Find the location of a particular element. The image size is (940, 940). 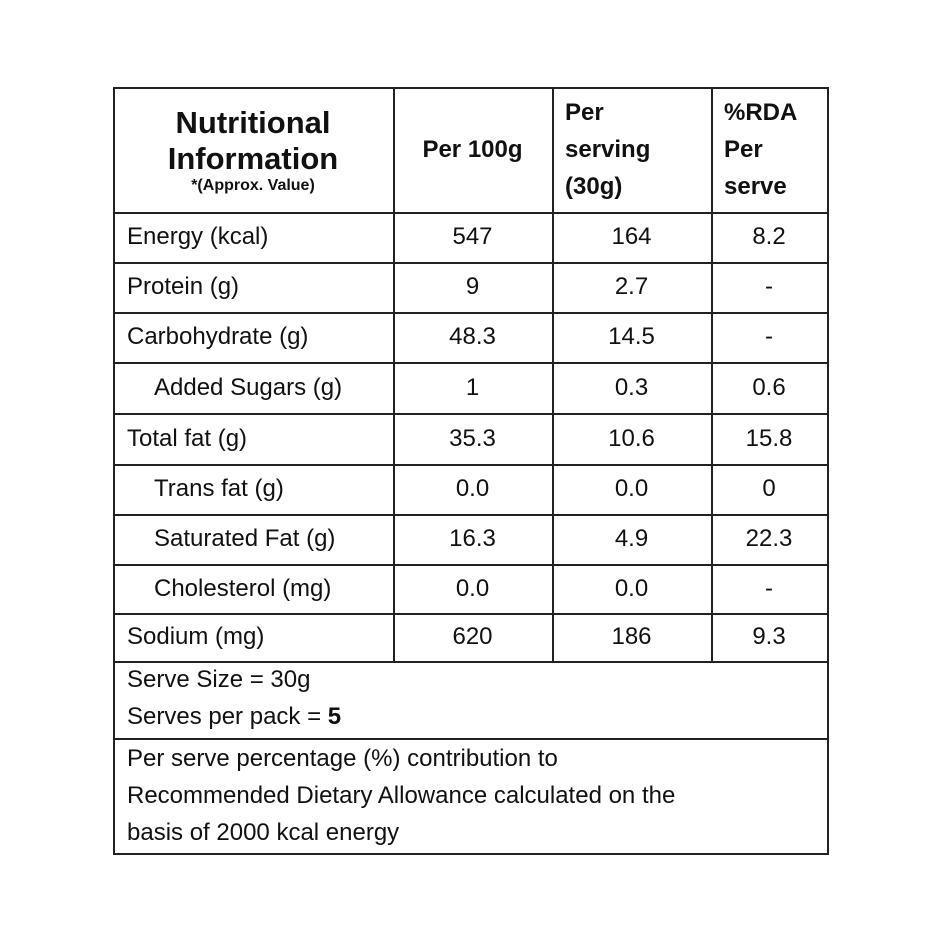

row-label-cell: Protein (g) is located at coordinates (254, 288).